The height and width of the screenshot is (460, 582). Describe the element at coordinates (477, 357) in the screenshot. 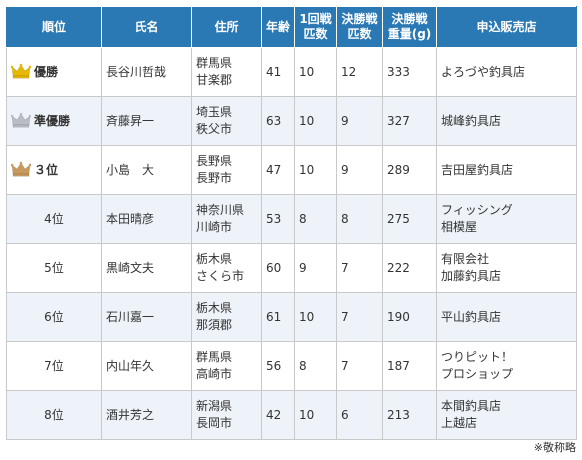

I see `shop-line: つりピット！` at that location.